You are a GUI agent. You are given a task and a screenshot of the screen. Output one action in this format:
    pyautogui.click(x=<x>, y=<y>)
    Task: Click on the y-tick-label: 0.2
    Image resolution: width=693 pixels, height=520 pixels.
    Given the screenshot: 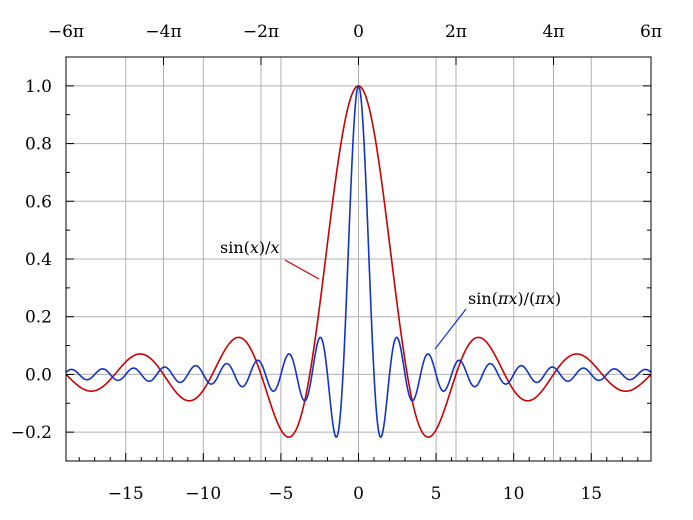 What is the action you would take?
    pyautogui.click(x=38, y=318)
    